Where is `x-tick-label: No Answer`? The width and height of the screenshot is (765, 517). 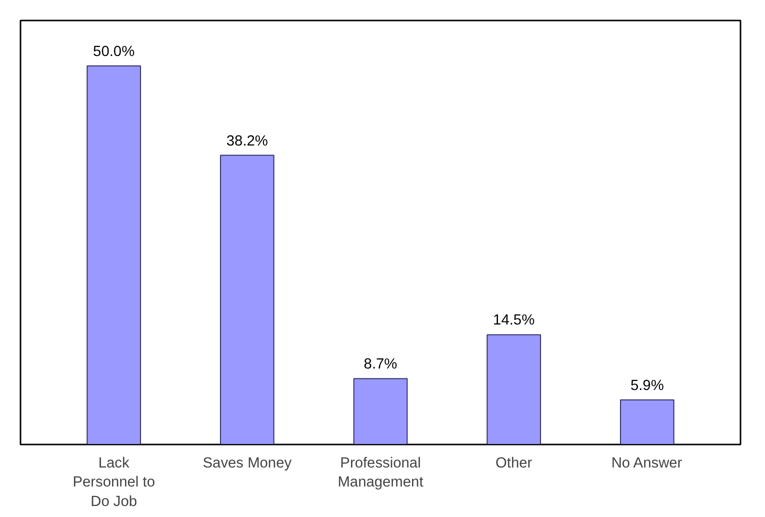 x-tick-label: No Answer is located at coordinates (646, 464).